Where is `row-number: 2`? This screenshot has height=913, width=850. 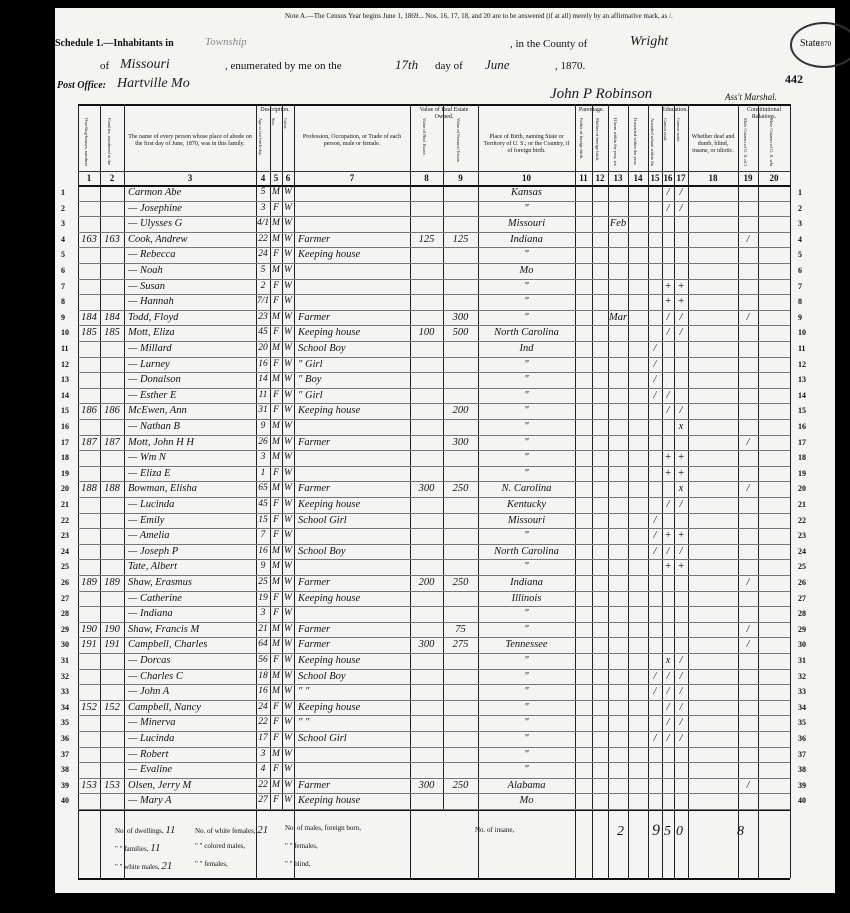 row-number: 2 is located at coordinates (63, 208).